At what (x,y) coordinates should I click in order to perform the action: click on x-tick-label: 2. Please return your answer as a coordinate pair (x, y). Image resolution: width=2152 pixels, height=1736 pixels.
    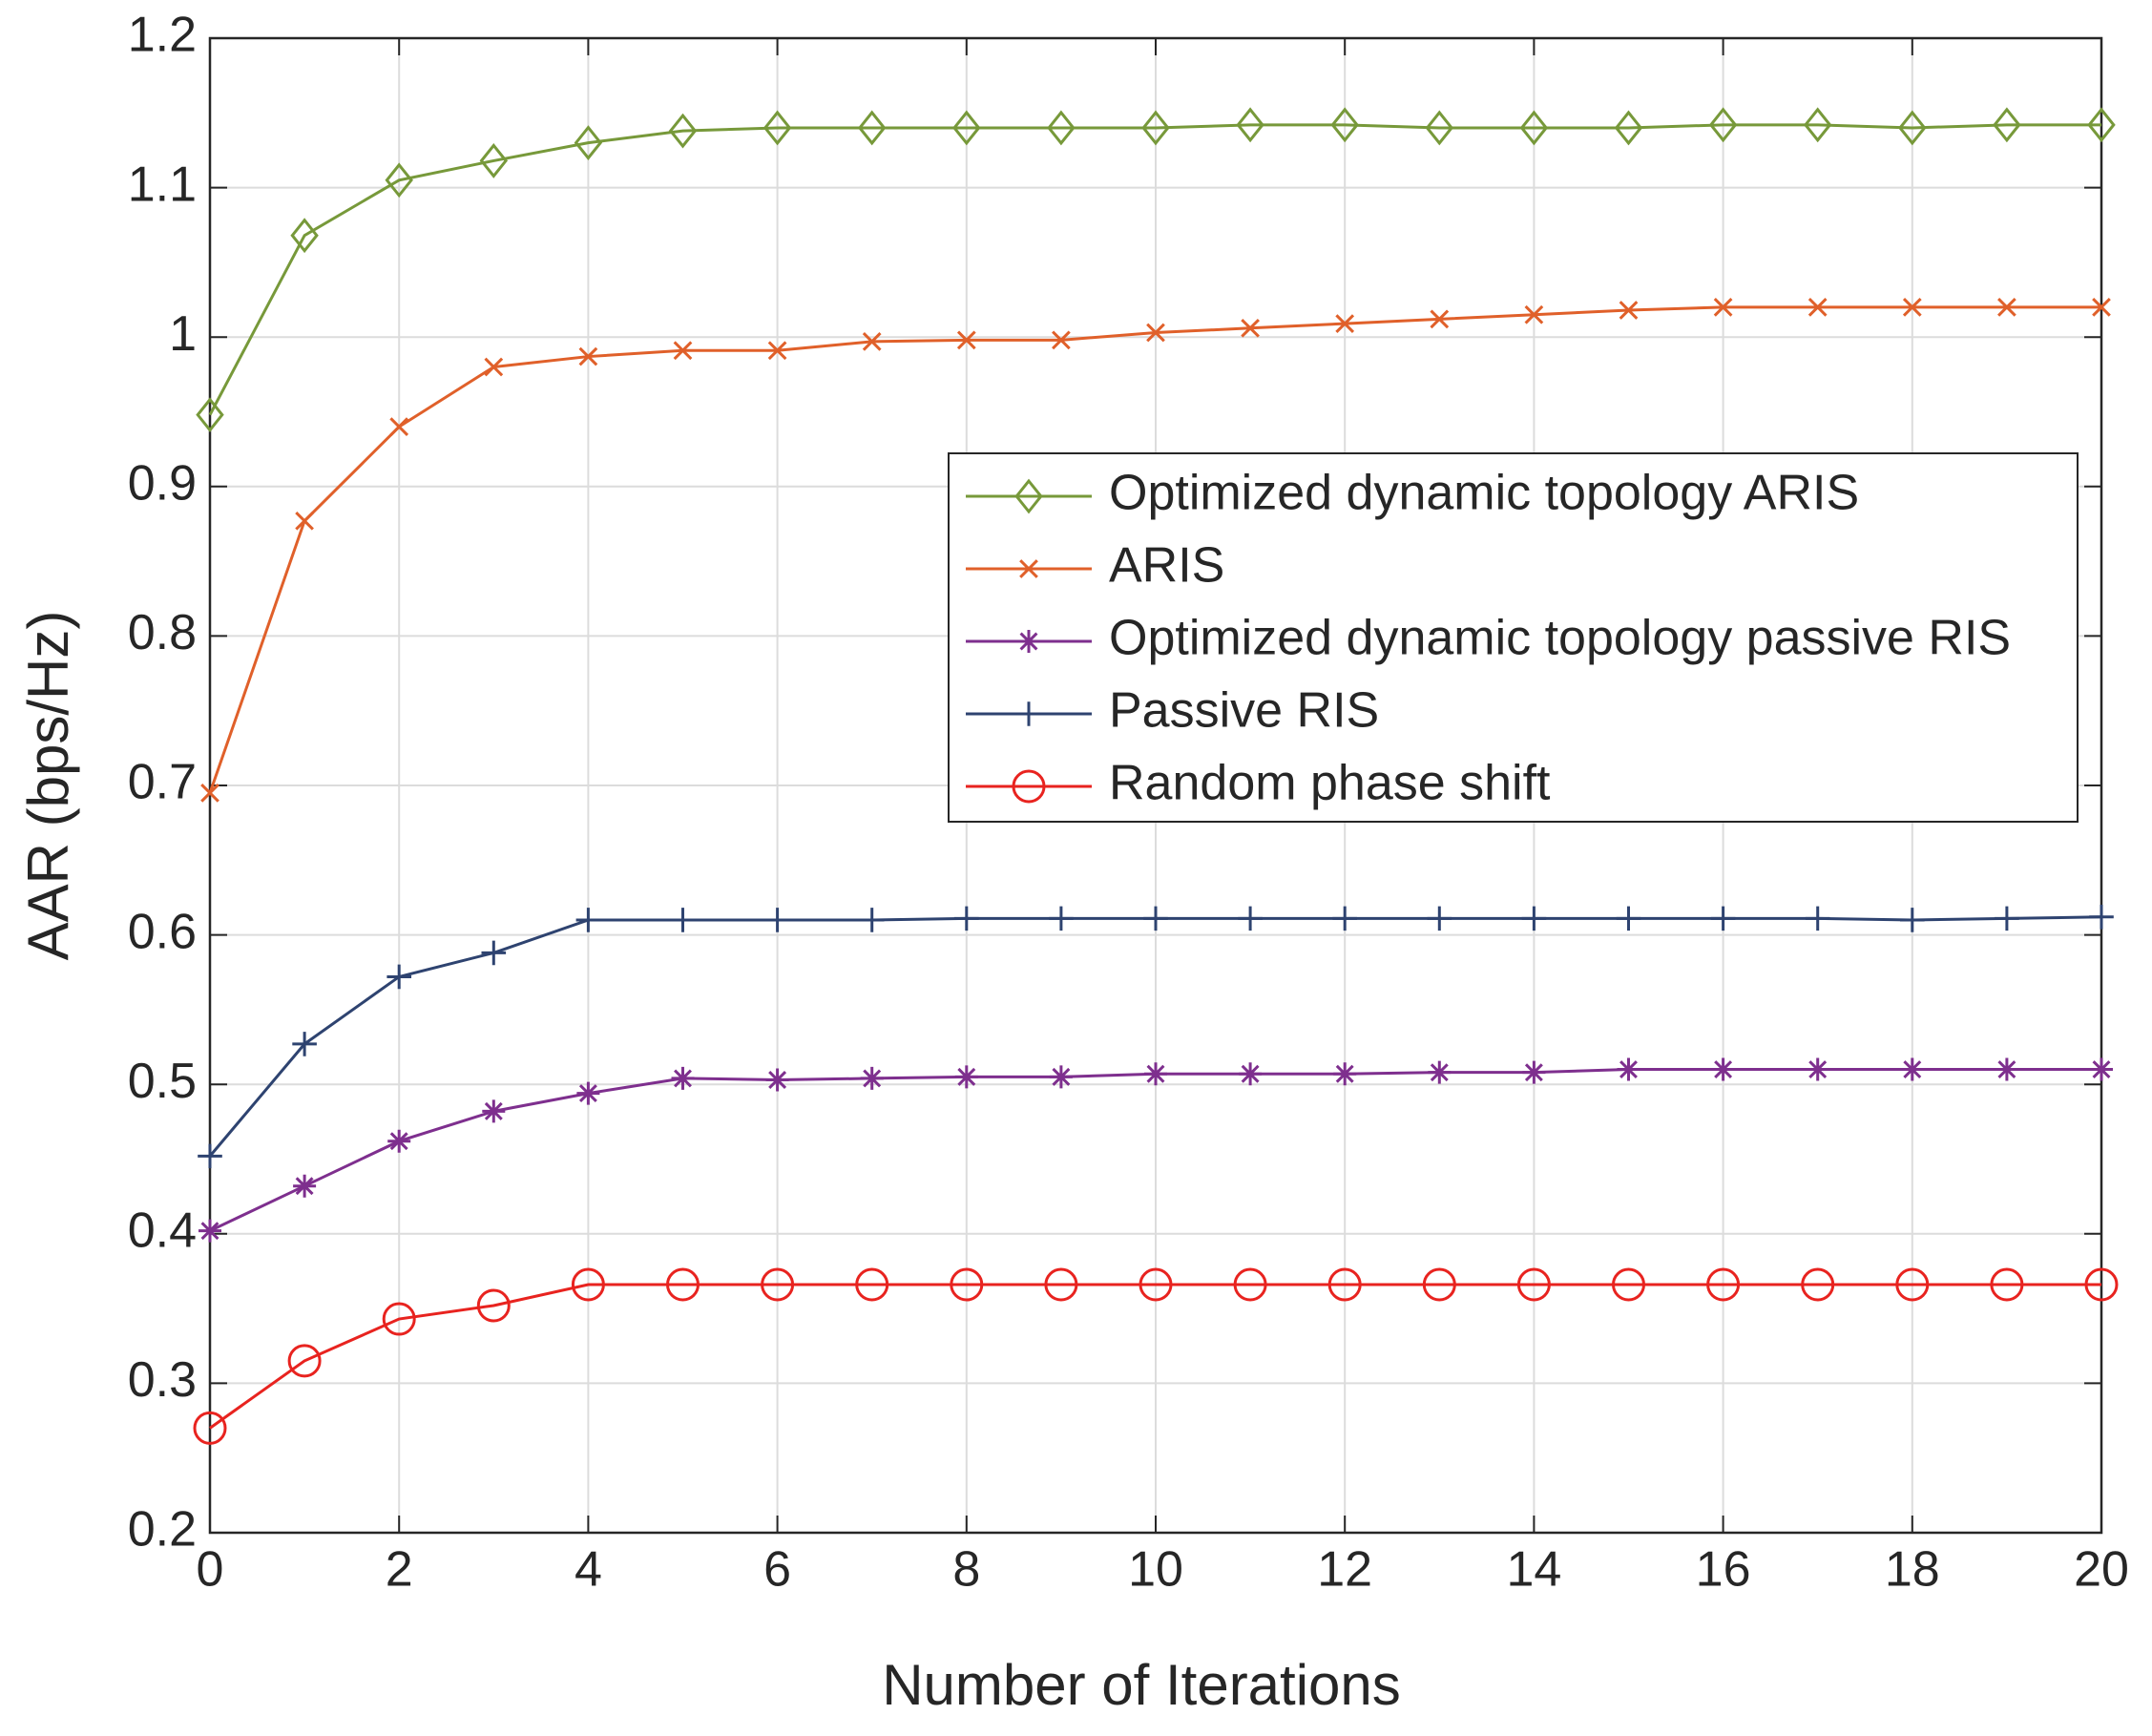
    Looking at the image, I should click on (400, 1570).